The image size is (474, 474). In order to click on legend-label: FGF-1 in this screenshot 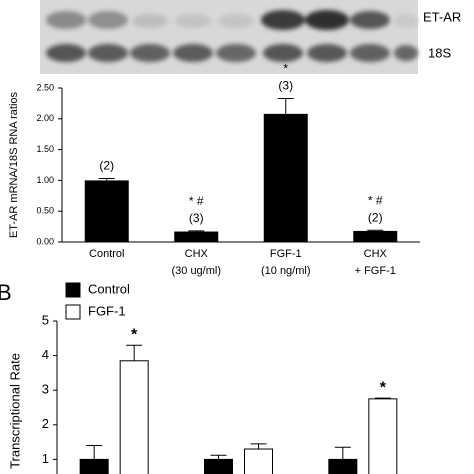, I will do `click(107, 310)`.